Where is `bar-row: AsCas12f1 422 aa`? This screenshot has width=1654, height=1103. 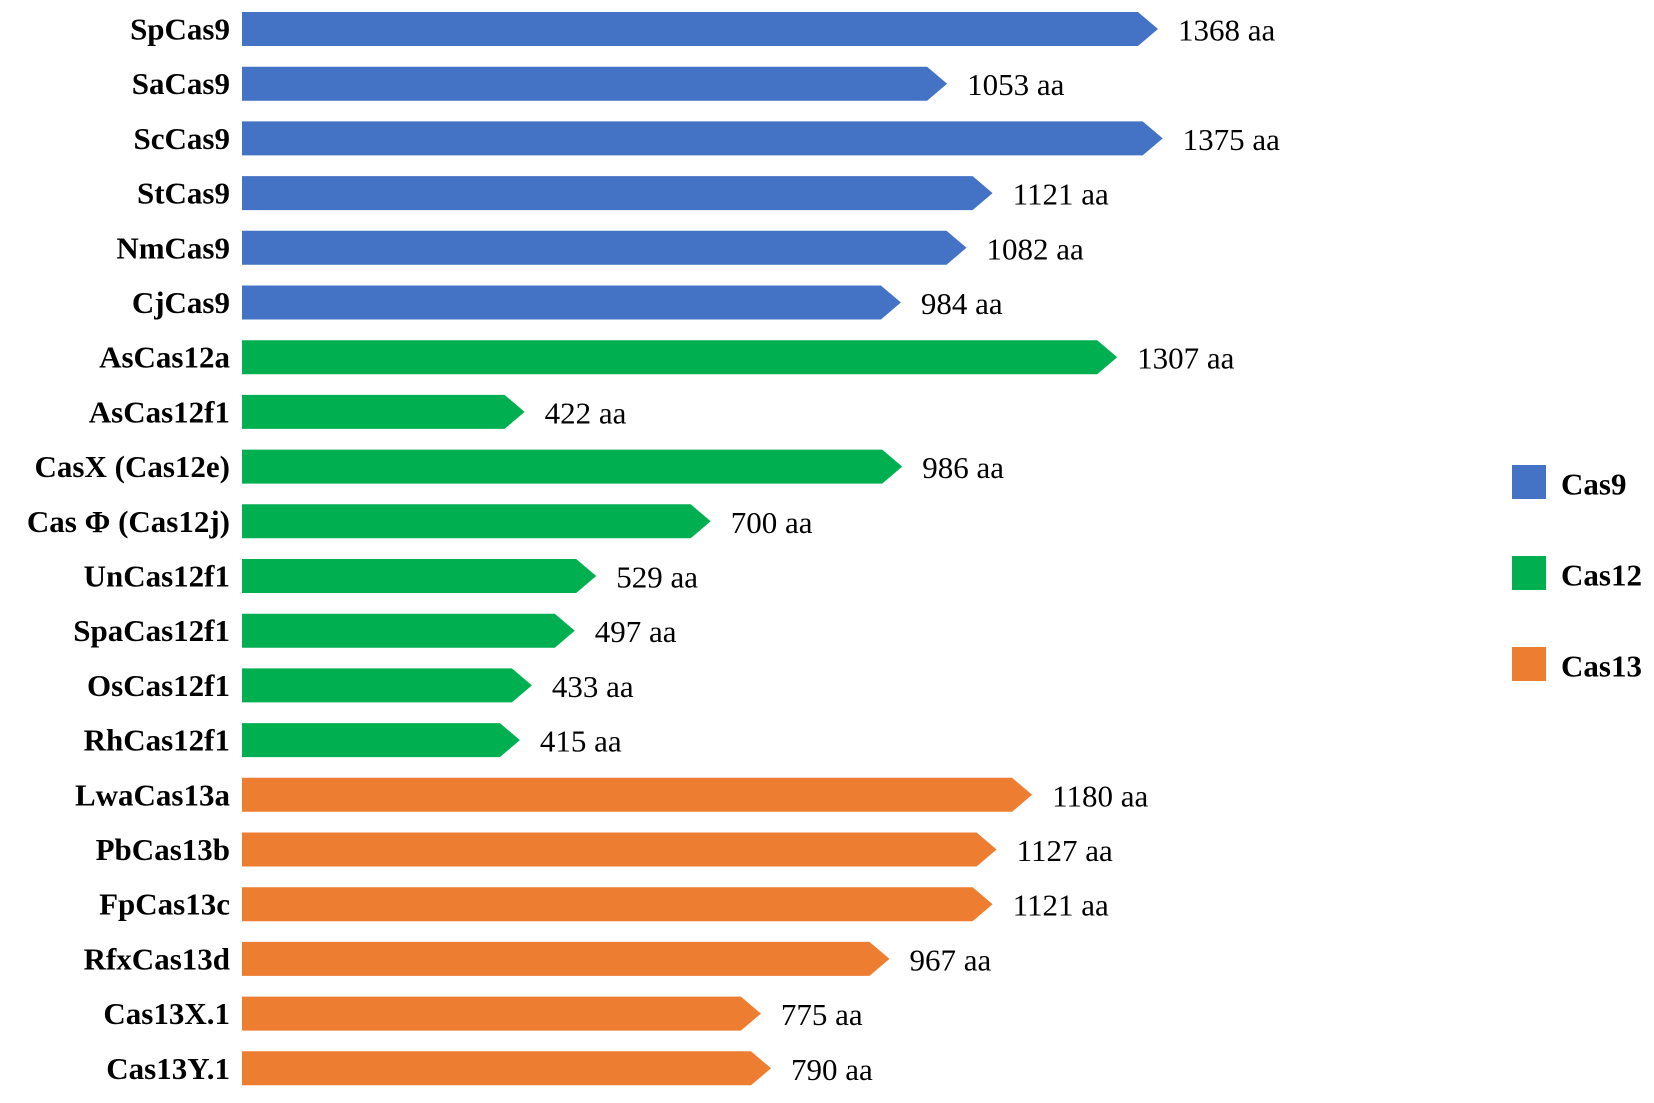
bar-row: AsCas12f1 422 aa is located at coordinates (358, 412).